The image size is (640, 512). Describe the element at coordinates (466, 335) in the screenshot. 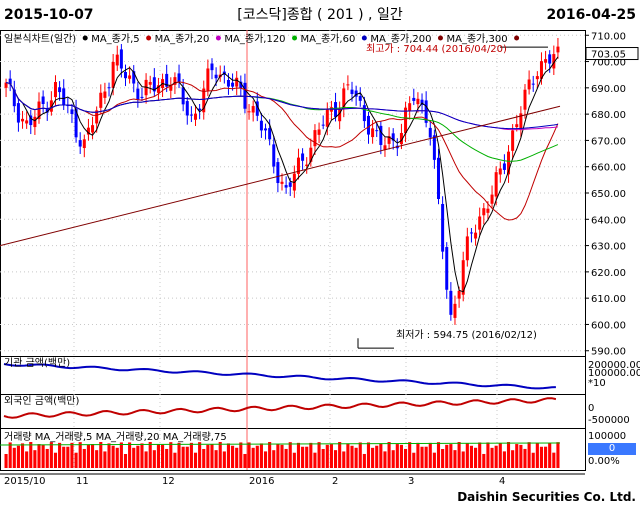

I see `low-annotation: 최저가 : 594.75 (2016/02/12)` at that location.